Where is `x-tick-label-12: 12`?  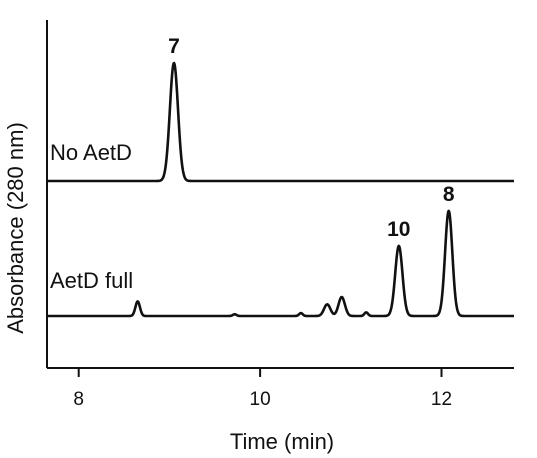
x-tick-label-12: 12 is located at coordinates (441, 399).